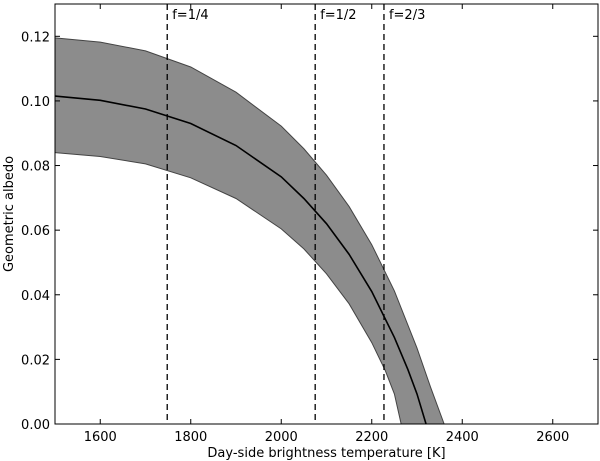 The image size is (600, 461). Describe the element at coordinates (100, 437) in the screenshot. I see `x-tick-label: 1600` at that location.